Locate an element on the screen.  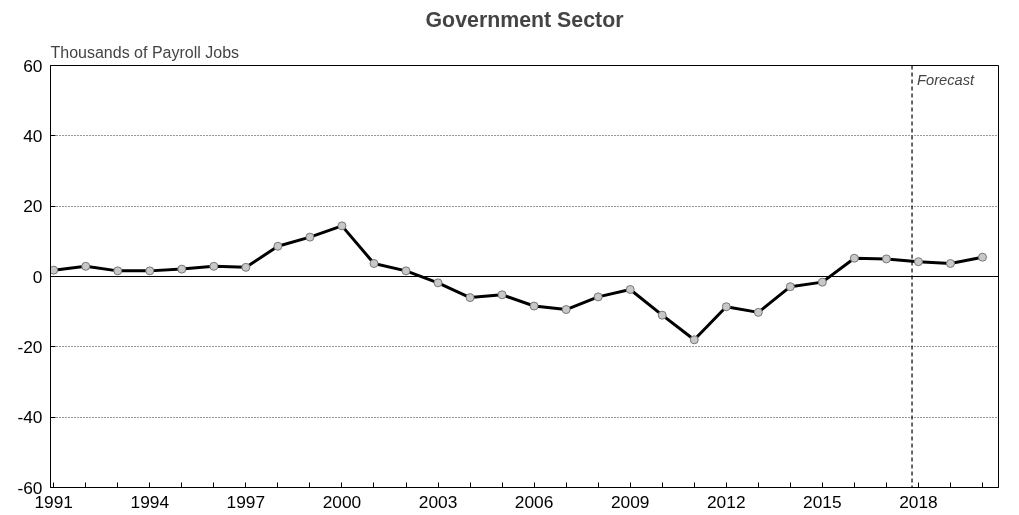
ref-line-label: Forecast is located at coordinates (946, 79).